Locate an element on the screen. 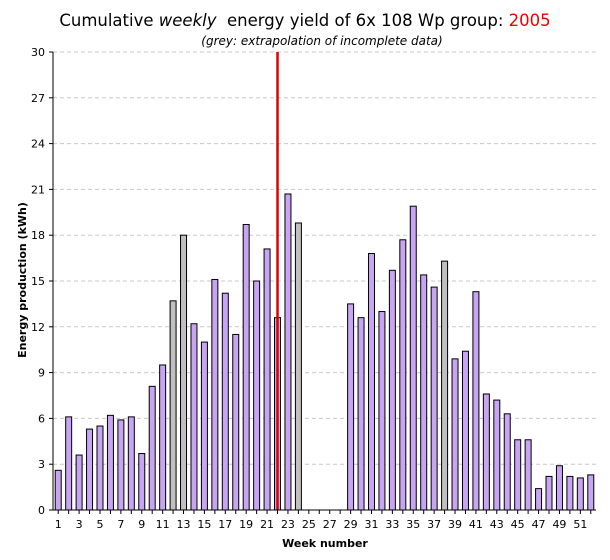 The width and height of the screenshot is (610, 560). y-tick-label: 6 is located at coordinates (41, 418).